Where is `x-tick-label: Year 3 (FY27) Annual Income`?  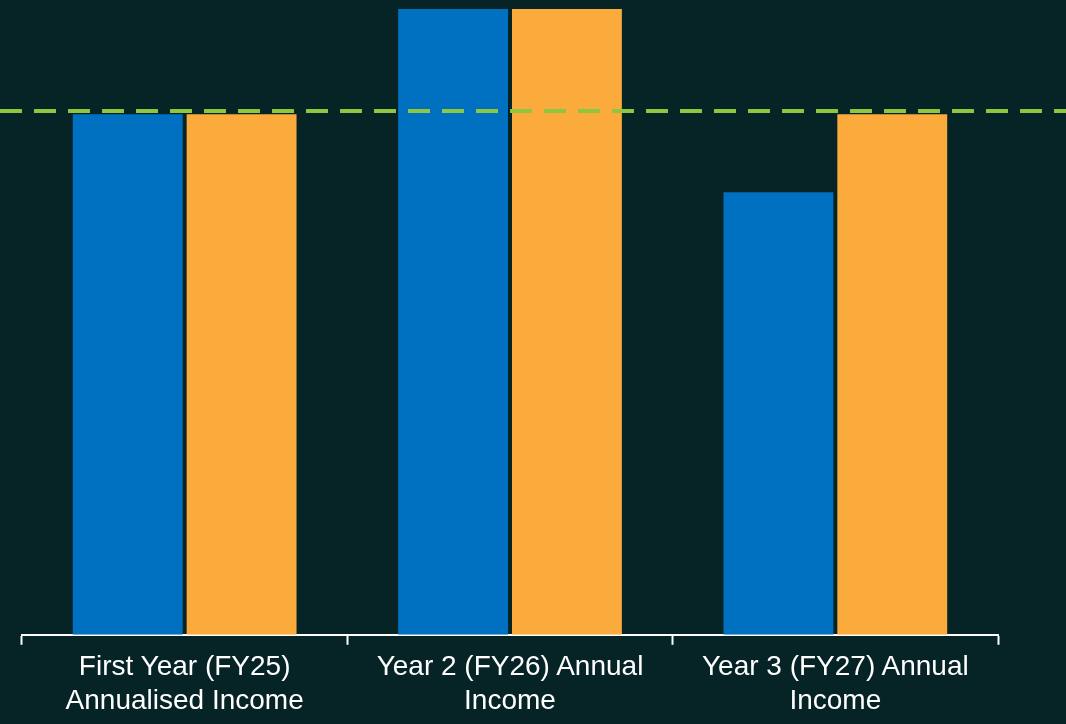 x-tick-label: Year 3 (FY27) Annual Income is located at coordinates (835, 682).